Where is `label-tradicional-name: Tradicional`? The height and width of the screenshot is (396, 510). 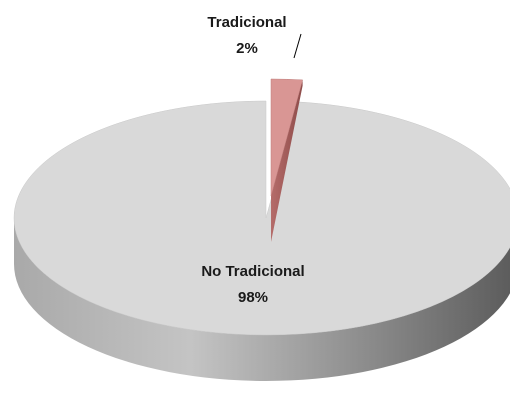
label-tradicional-name: Tradicional is located at coordinates (246, 22).